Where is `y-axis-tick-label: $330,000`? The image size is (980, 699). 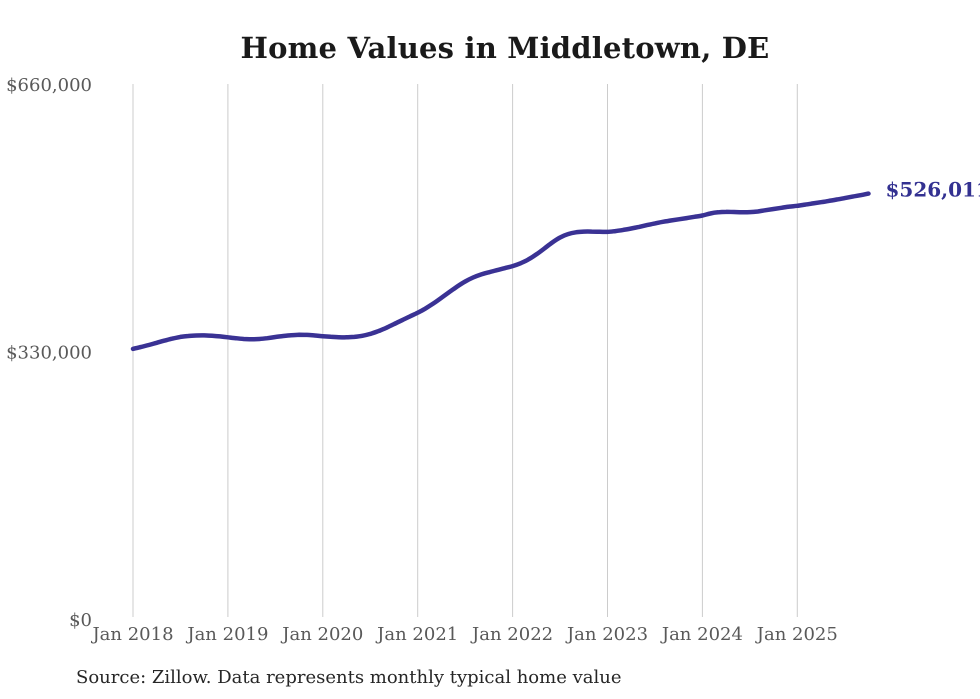 y-axis-tick-label: $330,000 is located at coordinates (49, 353).